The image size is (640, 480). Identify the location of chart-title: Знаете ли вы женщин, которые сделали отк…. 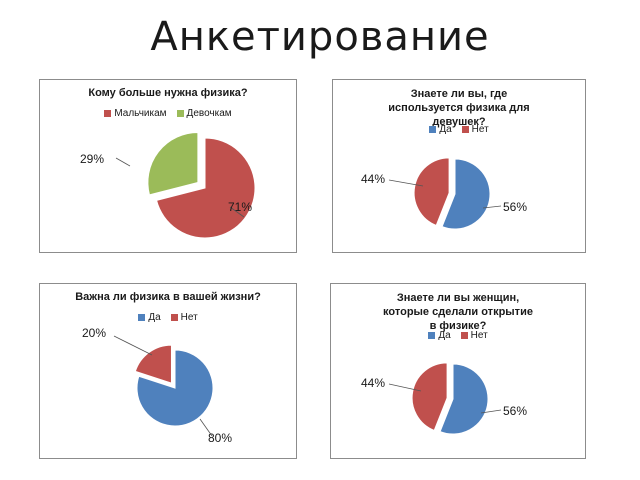
(458, 312).